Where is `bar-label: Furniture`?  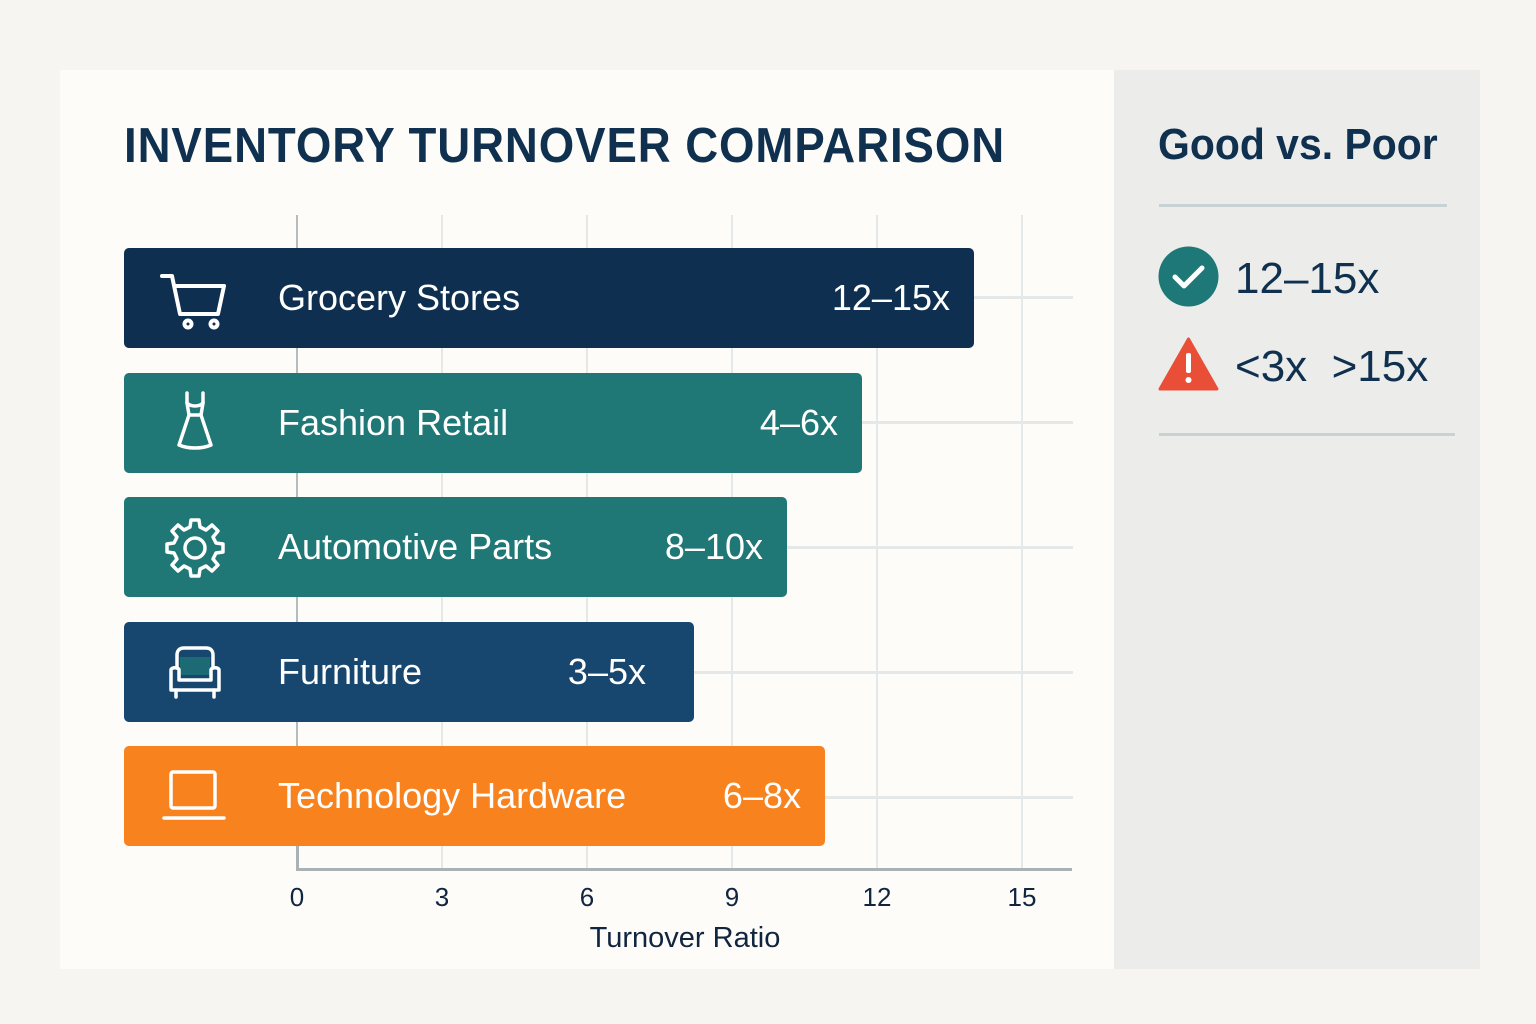
bar-label: Furniture is located at coordinates (350, 671).